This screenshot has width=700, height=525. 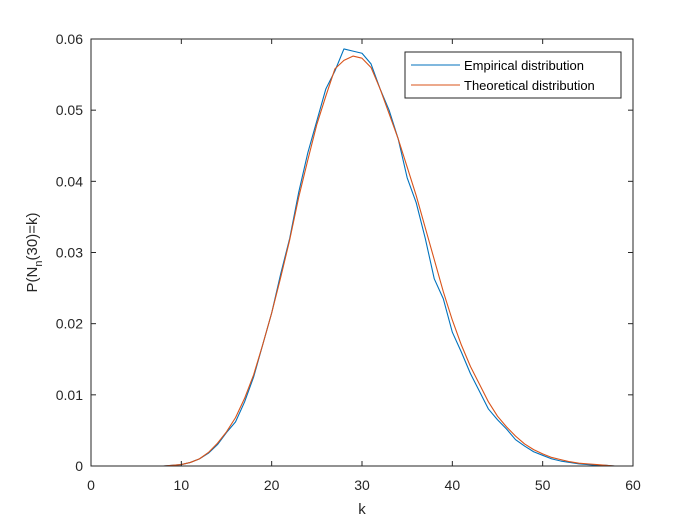 What do you see at coordinates (524, 65) in the screenshot?
I see `legend-label-empirical: Empirical distribution` at bounding box center [524, 65].